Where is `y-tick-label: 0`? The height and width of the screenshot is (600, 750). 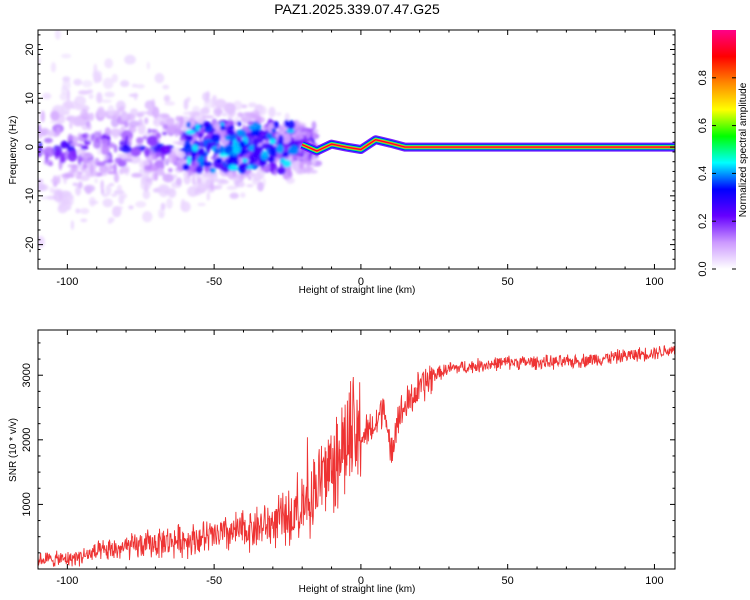
y-tick-label: 0 is located at coordinates (30, 147).